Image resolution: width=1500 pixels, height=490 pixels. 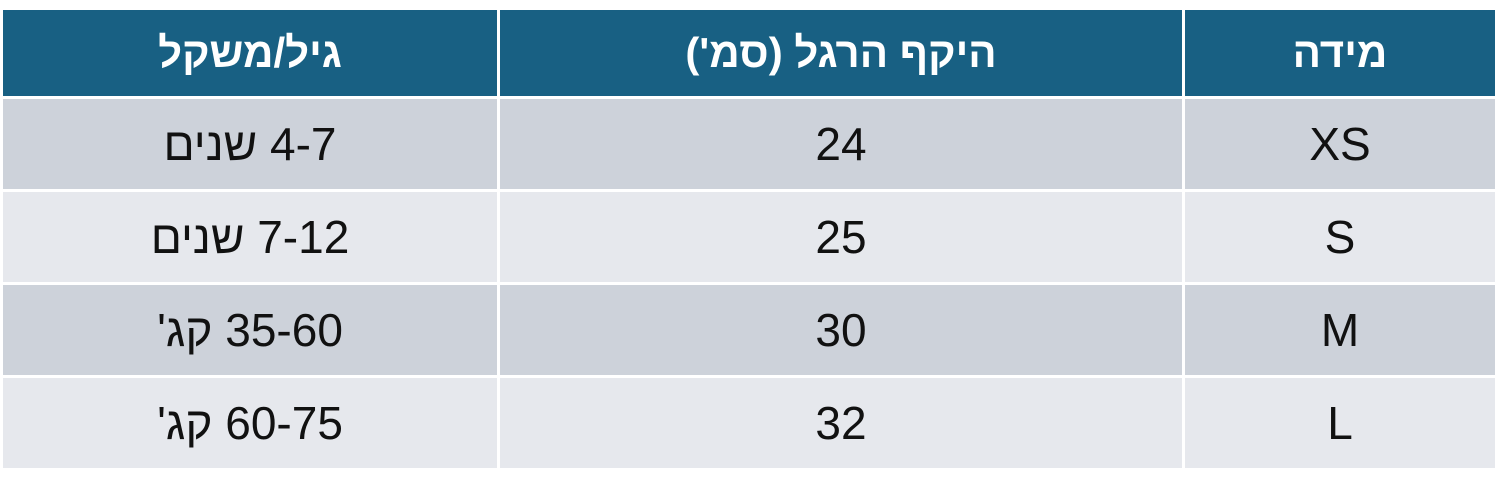 I want to click on header-cell: היקף הרגל (סמ'), so click(x=841, y=53).